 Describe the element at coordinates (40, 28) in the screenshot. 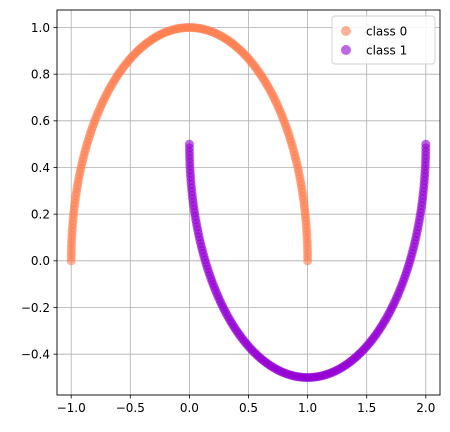

I see `y-tick-label: 1.0` at that location.